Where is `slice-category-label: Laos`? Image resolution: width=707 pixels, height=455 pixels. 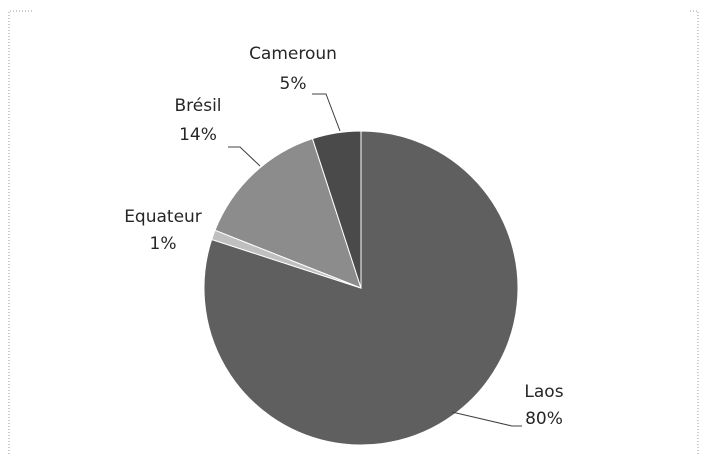 slice-category-label: Laos is located at coordinates (543, 392).